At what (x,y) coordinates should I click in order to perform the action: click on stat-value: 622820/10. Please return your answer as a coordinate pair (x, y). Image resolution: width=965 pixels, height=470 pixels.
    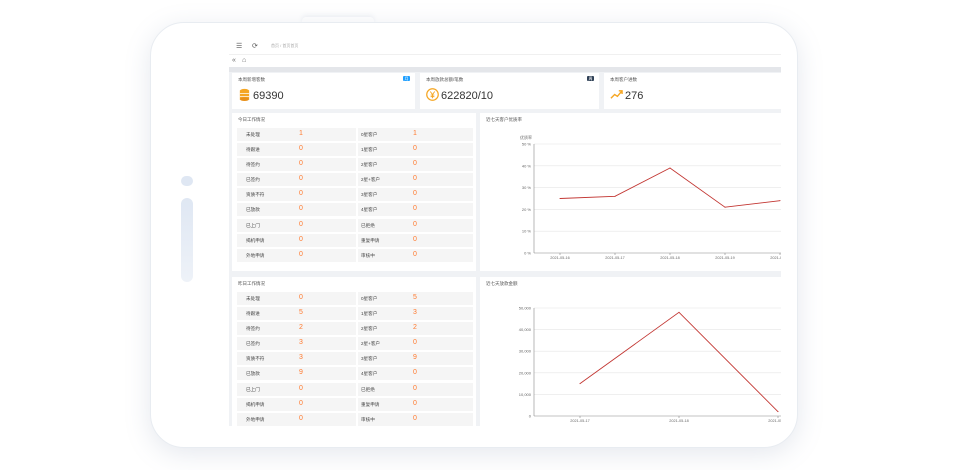
    Looking at the image, I should click on (467, 96).